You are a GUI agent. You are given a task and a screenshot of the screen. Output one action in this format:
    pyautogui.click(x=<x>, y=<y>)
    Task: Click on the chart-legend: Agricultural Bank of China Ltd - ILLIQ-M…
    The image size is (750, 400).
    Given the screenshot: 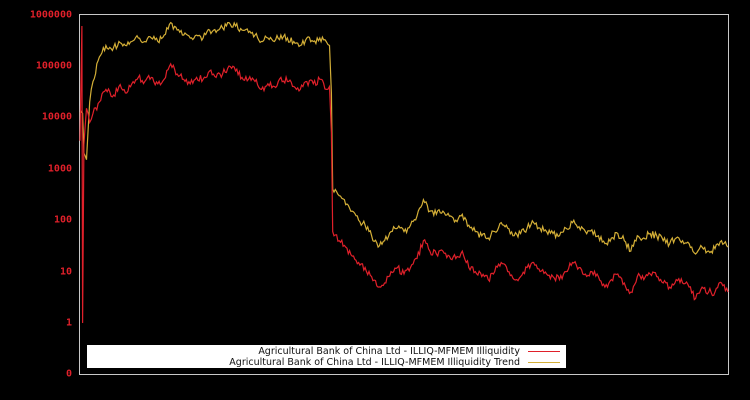 What is the action you would take?
    pyautogui.click(x=326, y=356)
    